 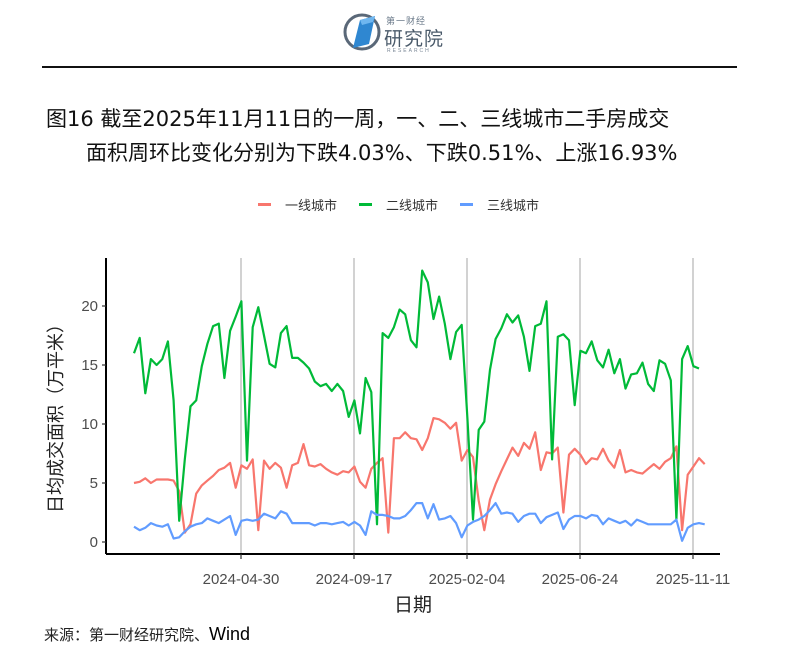 I want to click on legend-swatch-tier1, so click(x=264, y=204).